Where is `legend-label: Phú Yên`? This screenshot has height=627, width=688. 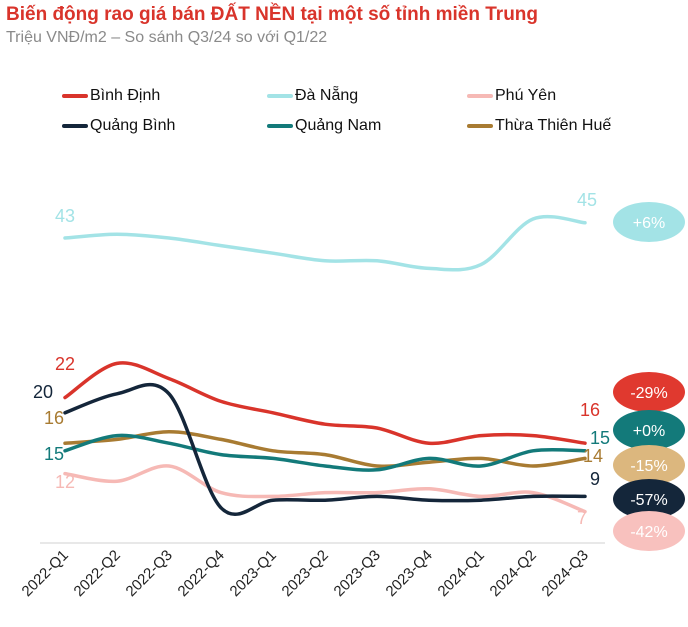
legend-label: Phú Yên is located at coordinates (526, 95).